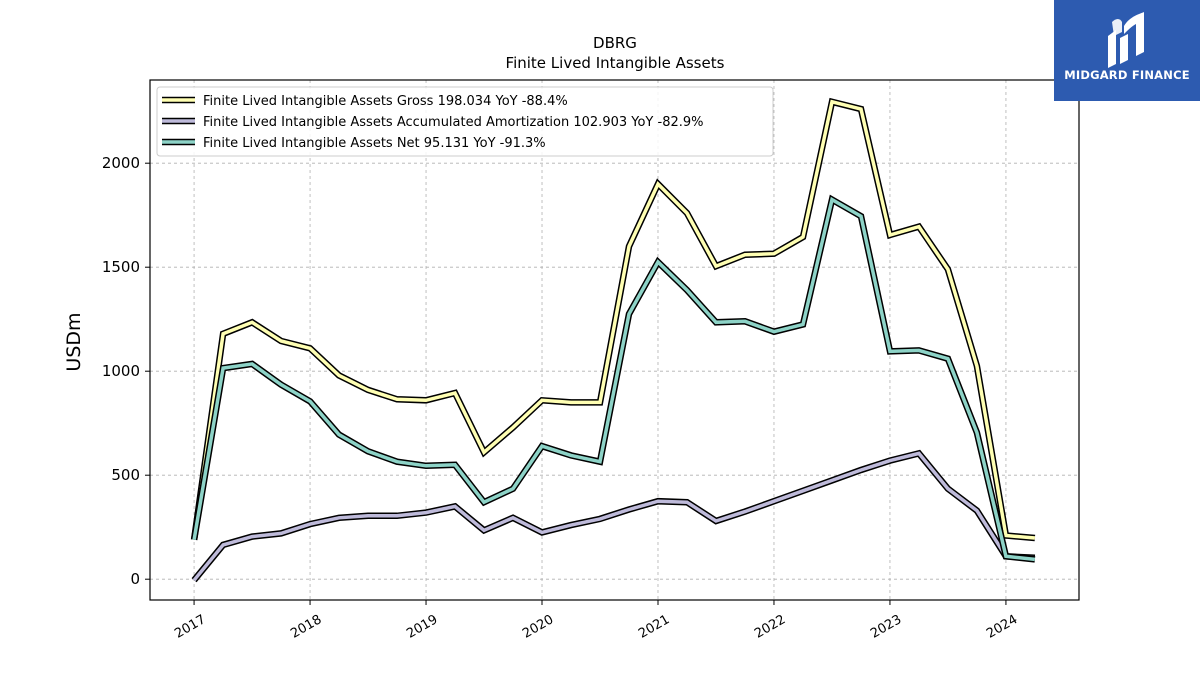  I want to click on series-line, so click(613, 516).